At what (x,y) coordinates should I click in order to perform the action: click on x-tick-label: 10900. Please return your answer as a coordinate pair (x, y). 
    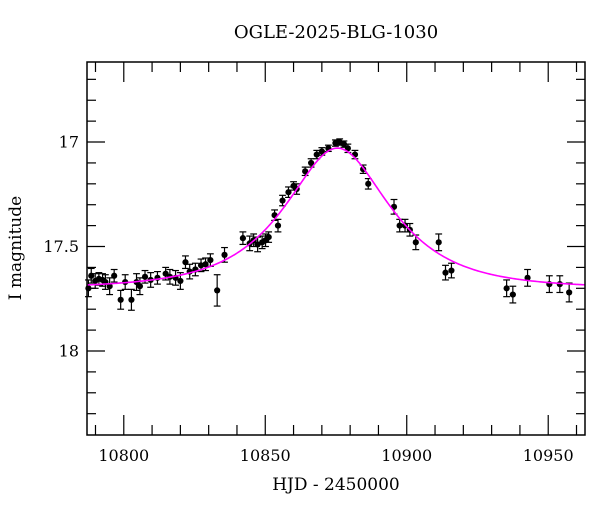
    Looking at the image, I should click on (406, 455).